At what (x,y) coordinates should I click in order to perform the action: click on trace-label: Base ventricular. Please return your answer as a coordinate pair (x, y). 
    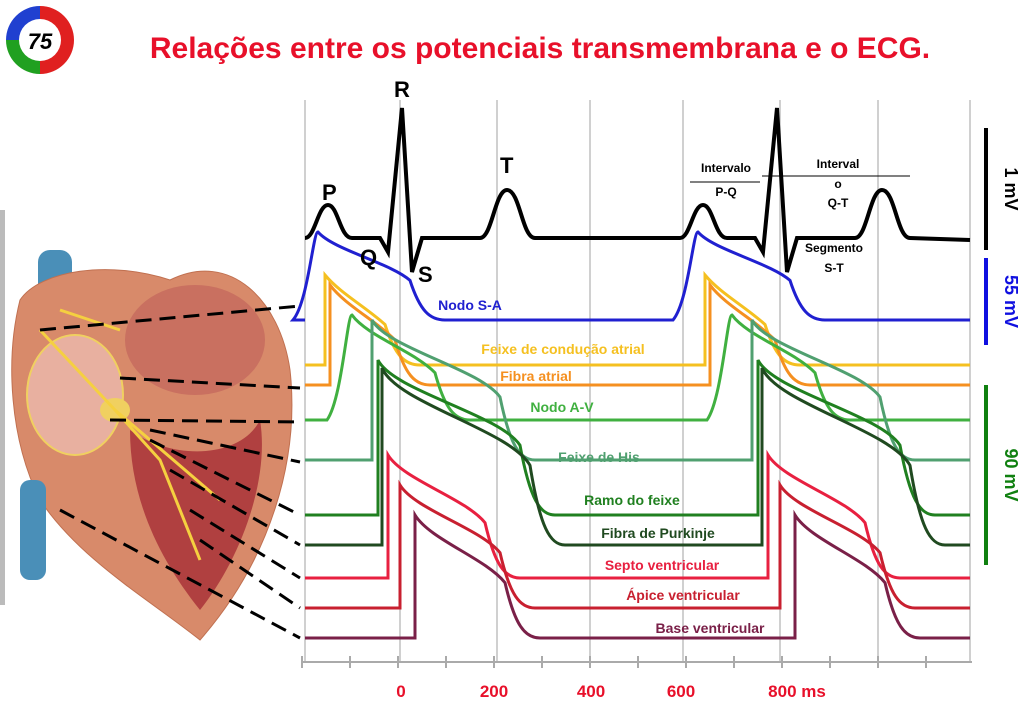
    Looking at the image, I should click on (710, 628).